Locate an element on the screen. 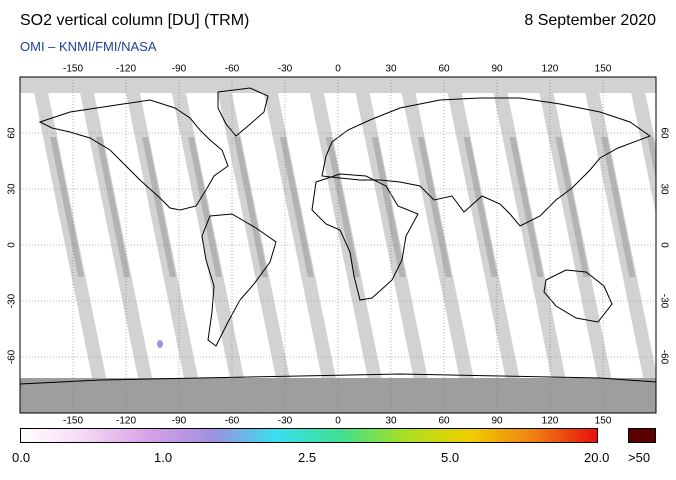 The width and height of the screenshot is (676, 480). lon-label-top: 30 is located at coordinates (391, 69).